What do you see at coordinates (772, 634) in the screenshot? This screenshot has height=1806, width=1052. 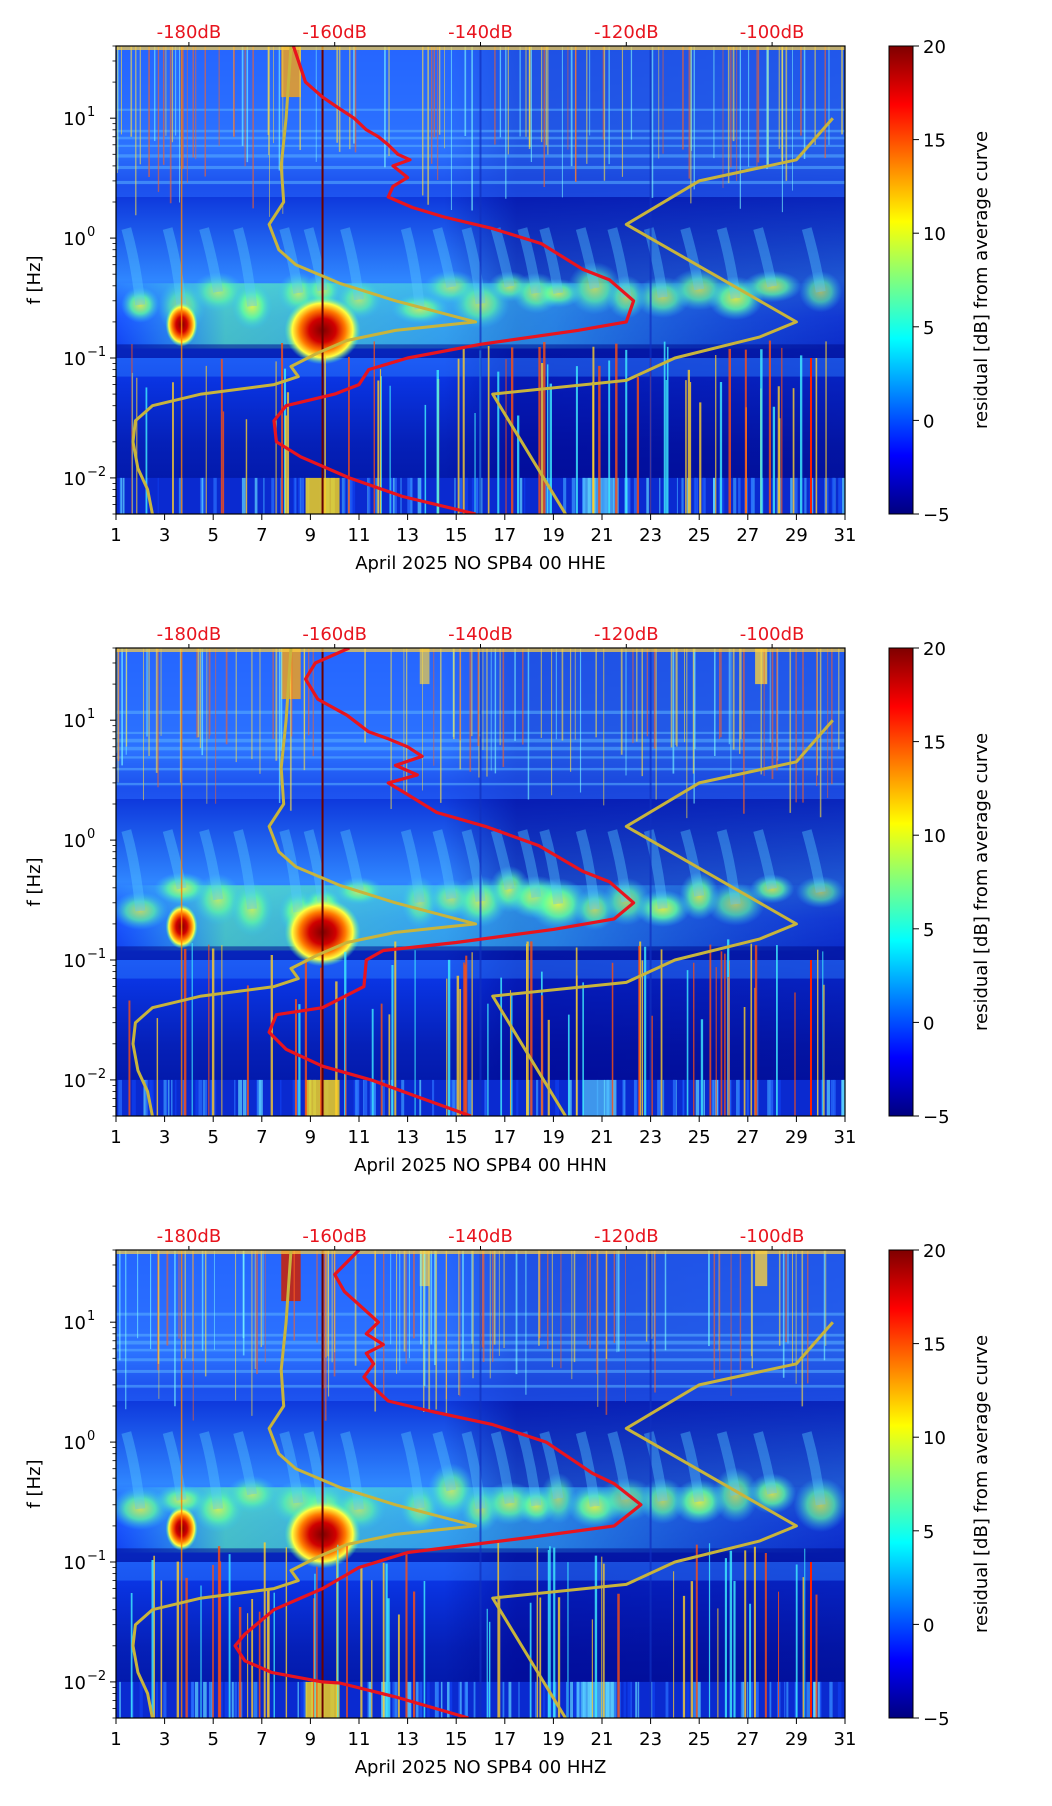 I see `db-axis-label: -100dB` at bounding box center [772, 634].